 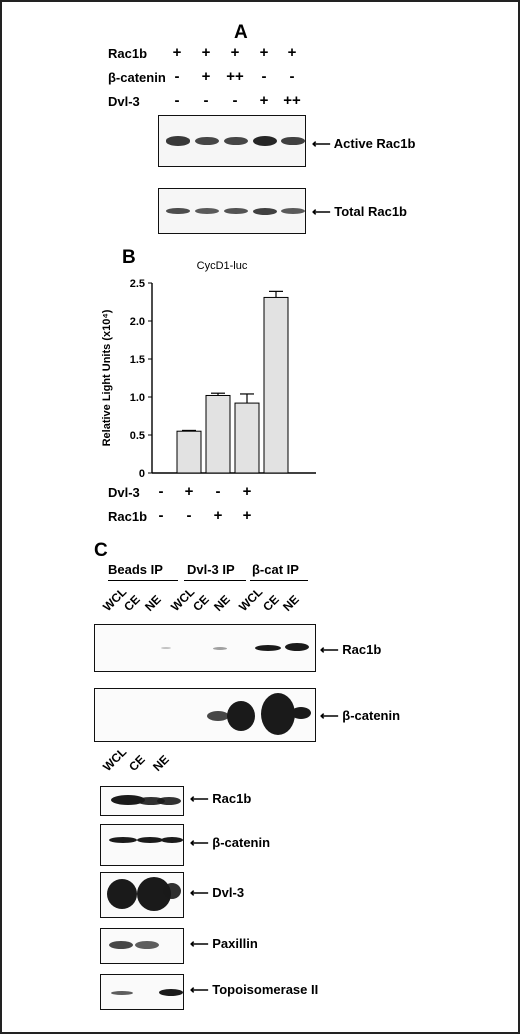 I want to click on condition-label-rac1b: Rac1b, so click(x=128, y=53).